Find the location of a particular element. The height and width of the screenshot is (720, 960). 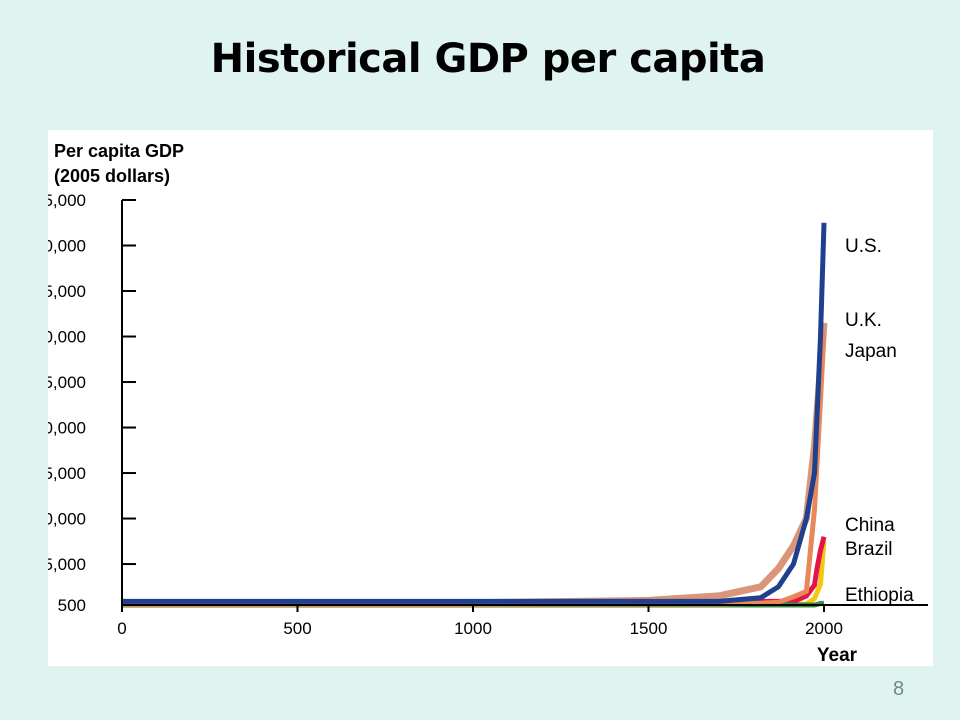

x-tick-label: 500 is located at coordinates (297, 628).